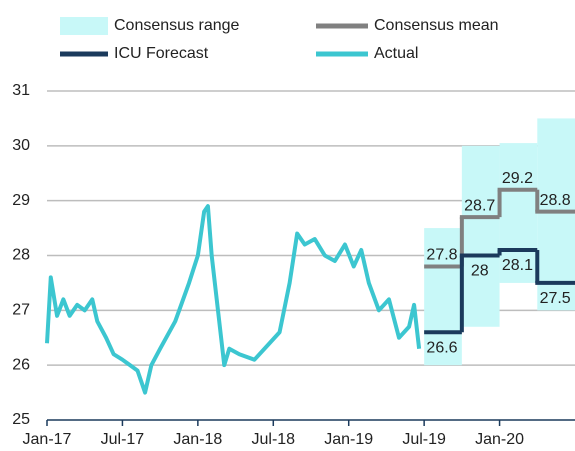 The width and height of the screenshot is (575, 451). What do you see at coordinates (161, 53) in the screenshot?
I see `legend-label: ICU Forecast` at bounding box center [161, 53].